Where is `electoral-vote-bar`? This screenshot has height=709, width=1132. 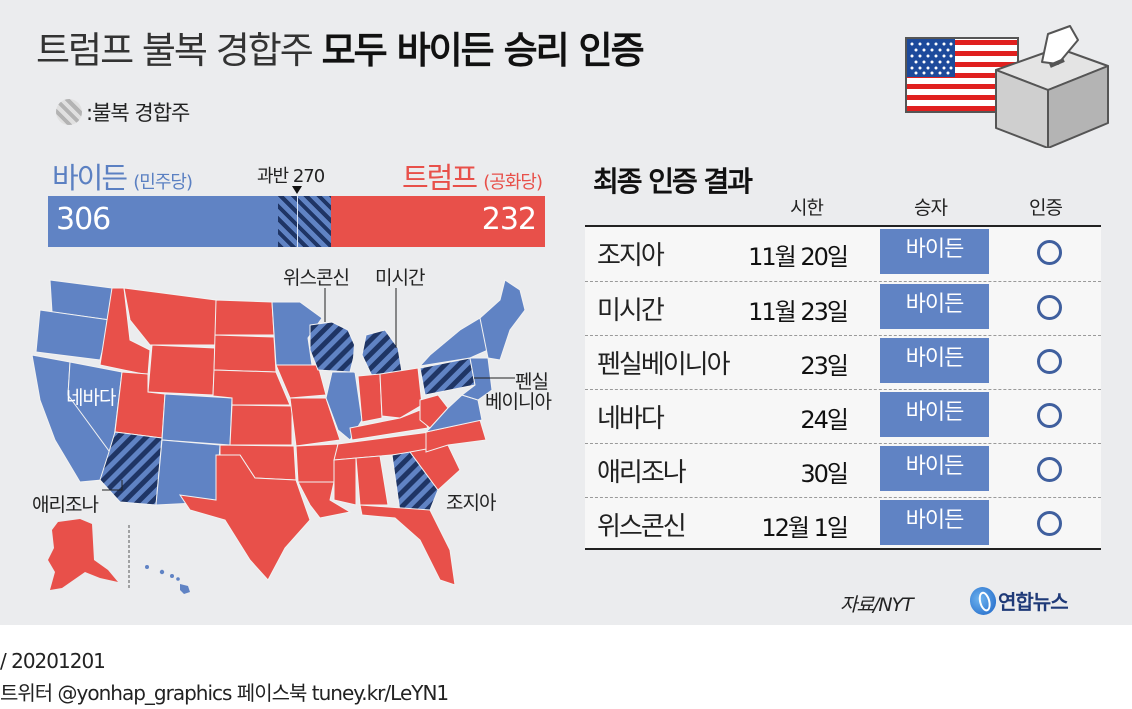 electoral-vote-bar is located at coordinates (296, 221).